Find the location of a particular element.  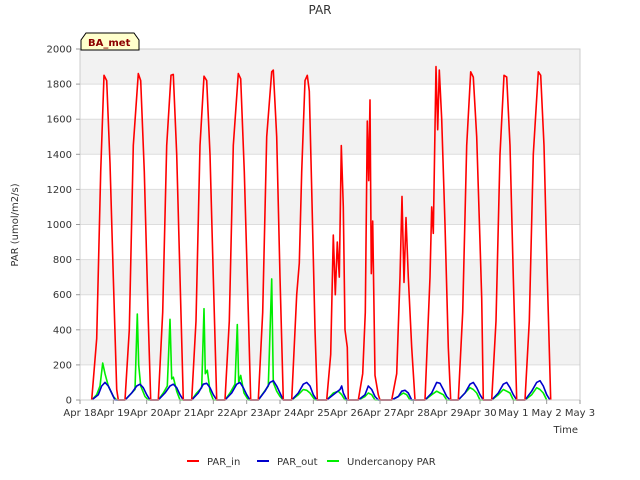

x-tick-label: Apr 29 is located at coordinates (446, 413).